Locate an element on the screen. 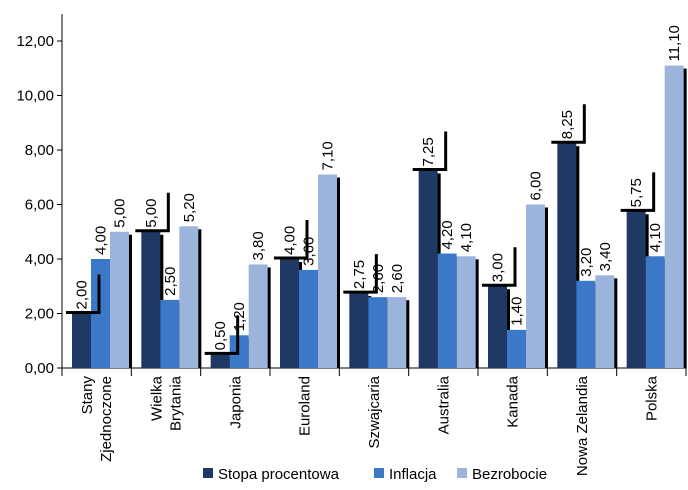 Image resolution: width=688 pixels, height=490 pixels. y-tick-label: 0,00 is located at coordinates (39, 368).